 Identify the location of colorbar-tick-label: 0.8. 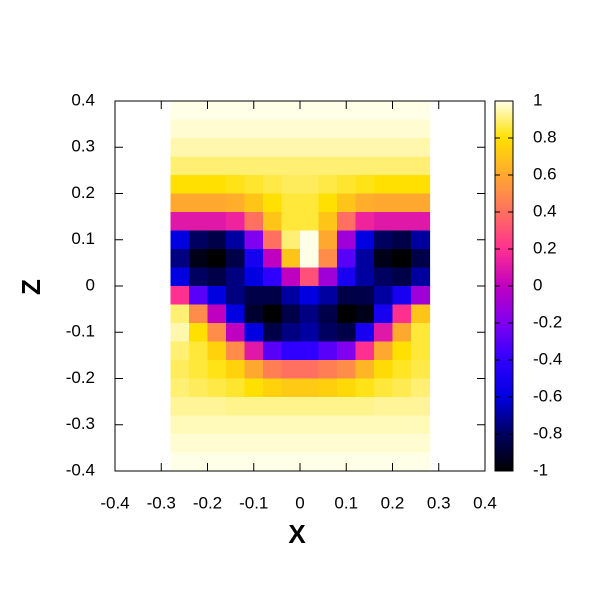
(545, 136).